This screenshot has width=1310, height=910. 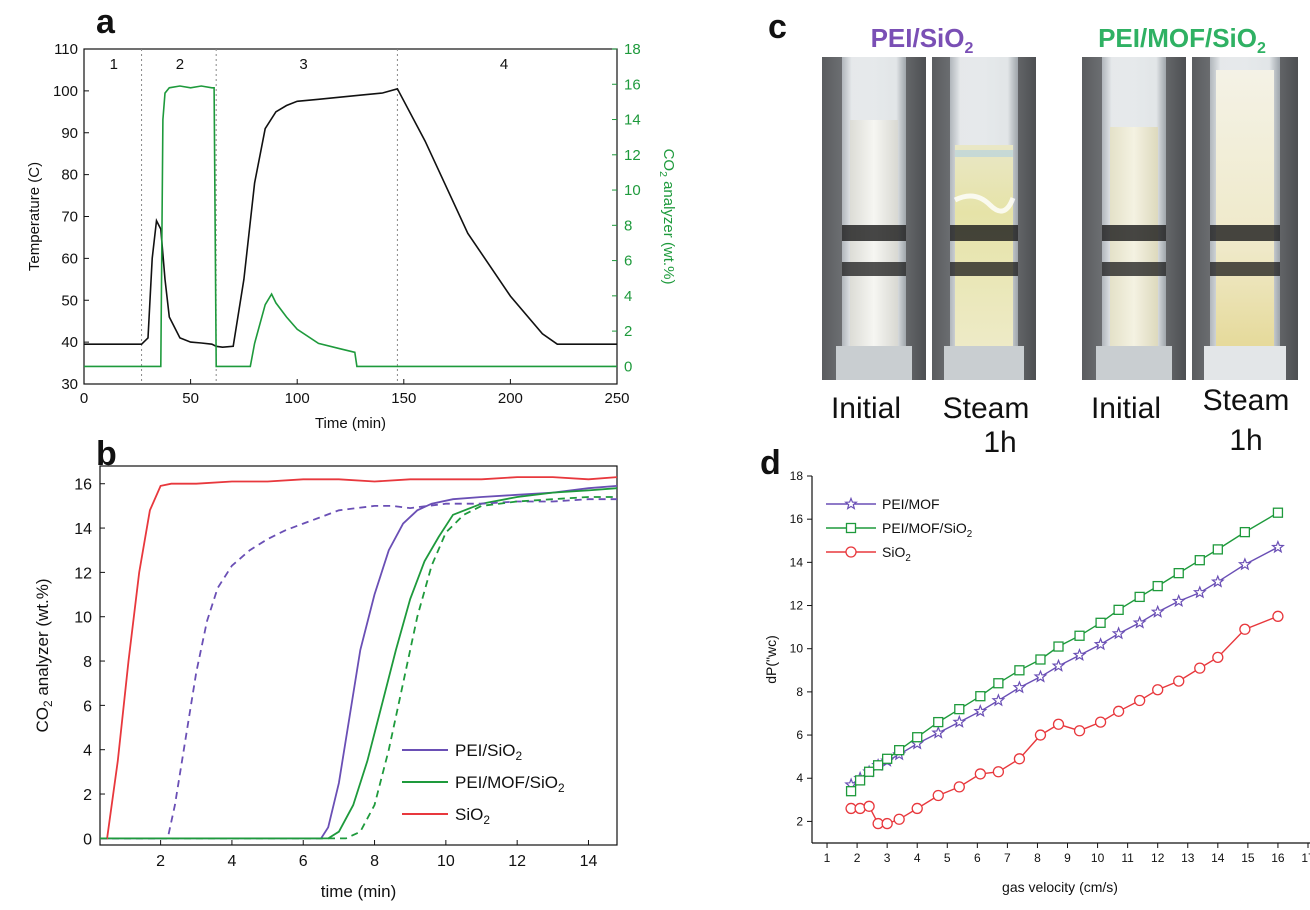 What do you see at coordinates (69, 175) in the screenshot?
I see `y-tick-label: 80` at bounding box center [69, 175].